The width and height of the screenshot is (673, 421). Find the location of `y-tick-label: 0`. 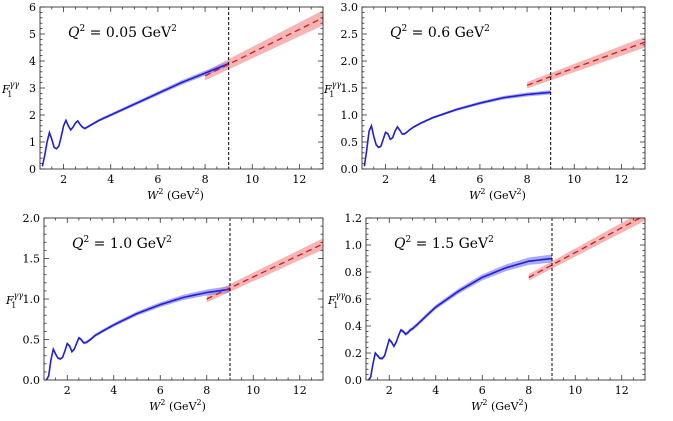

y-tick-label: 0 is located at coordinates (32, 169).